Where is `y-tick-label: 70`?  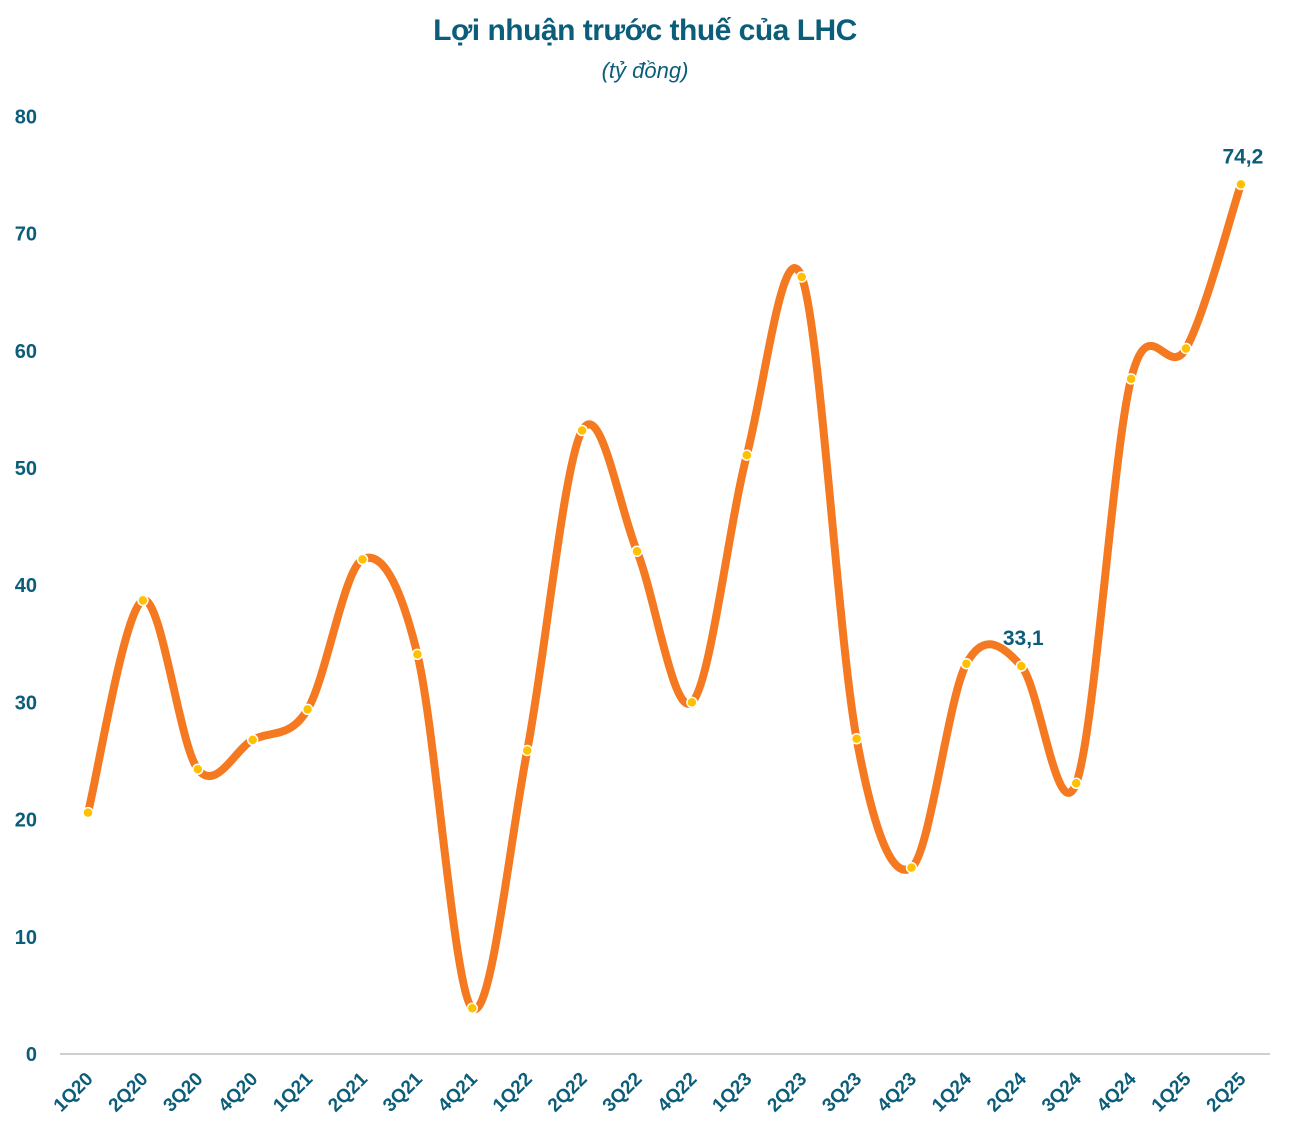 y-tick-label: 70 is located at coordinates (26, 235).